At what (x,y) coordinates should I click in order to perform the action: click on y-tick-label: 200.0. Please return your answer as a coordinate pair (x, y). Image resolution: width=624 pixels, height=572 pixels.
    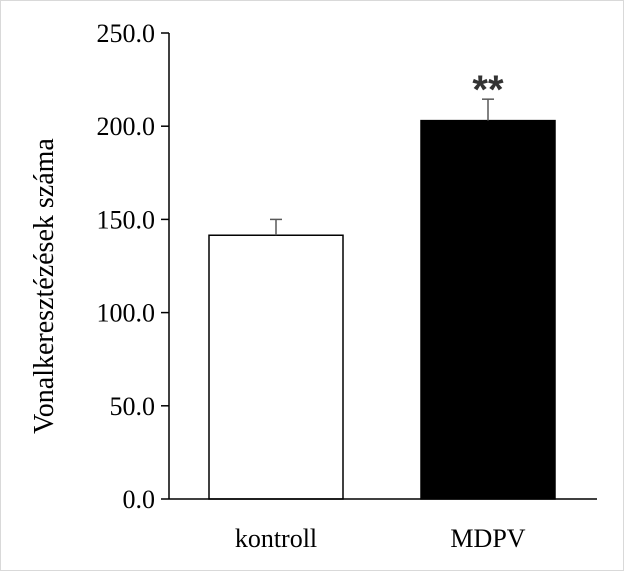
    Looking at the image, I should click on (126, 126).